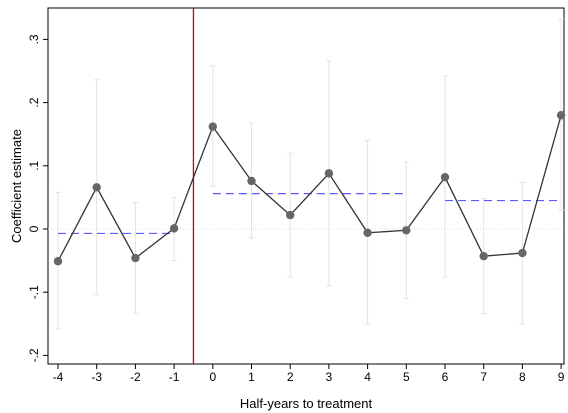 Image resolution: width=568 pixels, height=413 pixels. I want to click on y-tick-label: -.2, so click(34, 355).